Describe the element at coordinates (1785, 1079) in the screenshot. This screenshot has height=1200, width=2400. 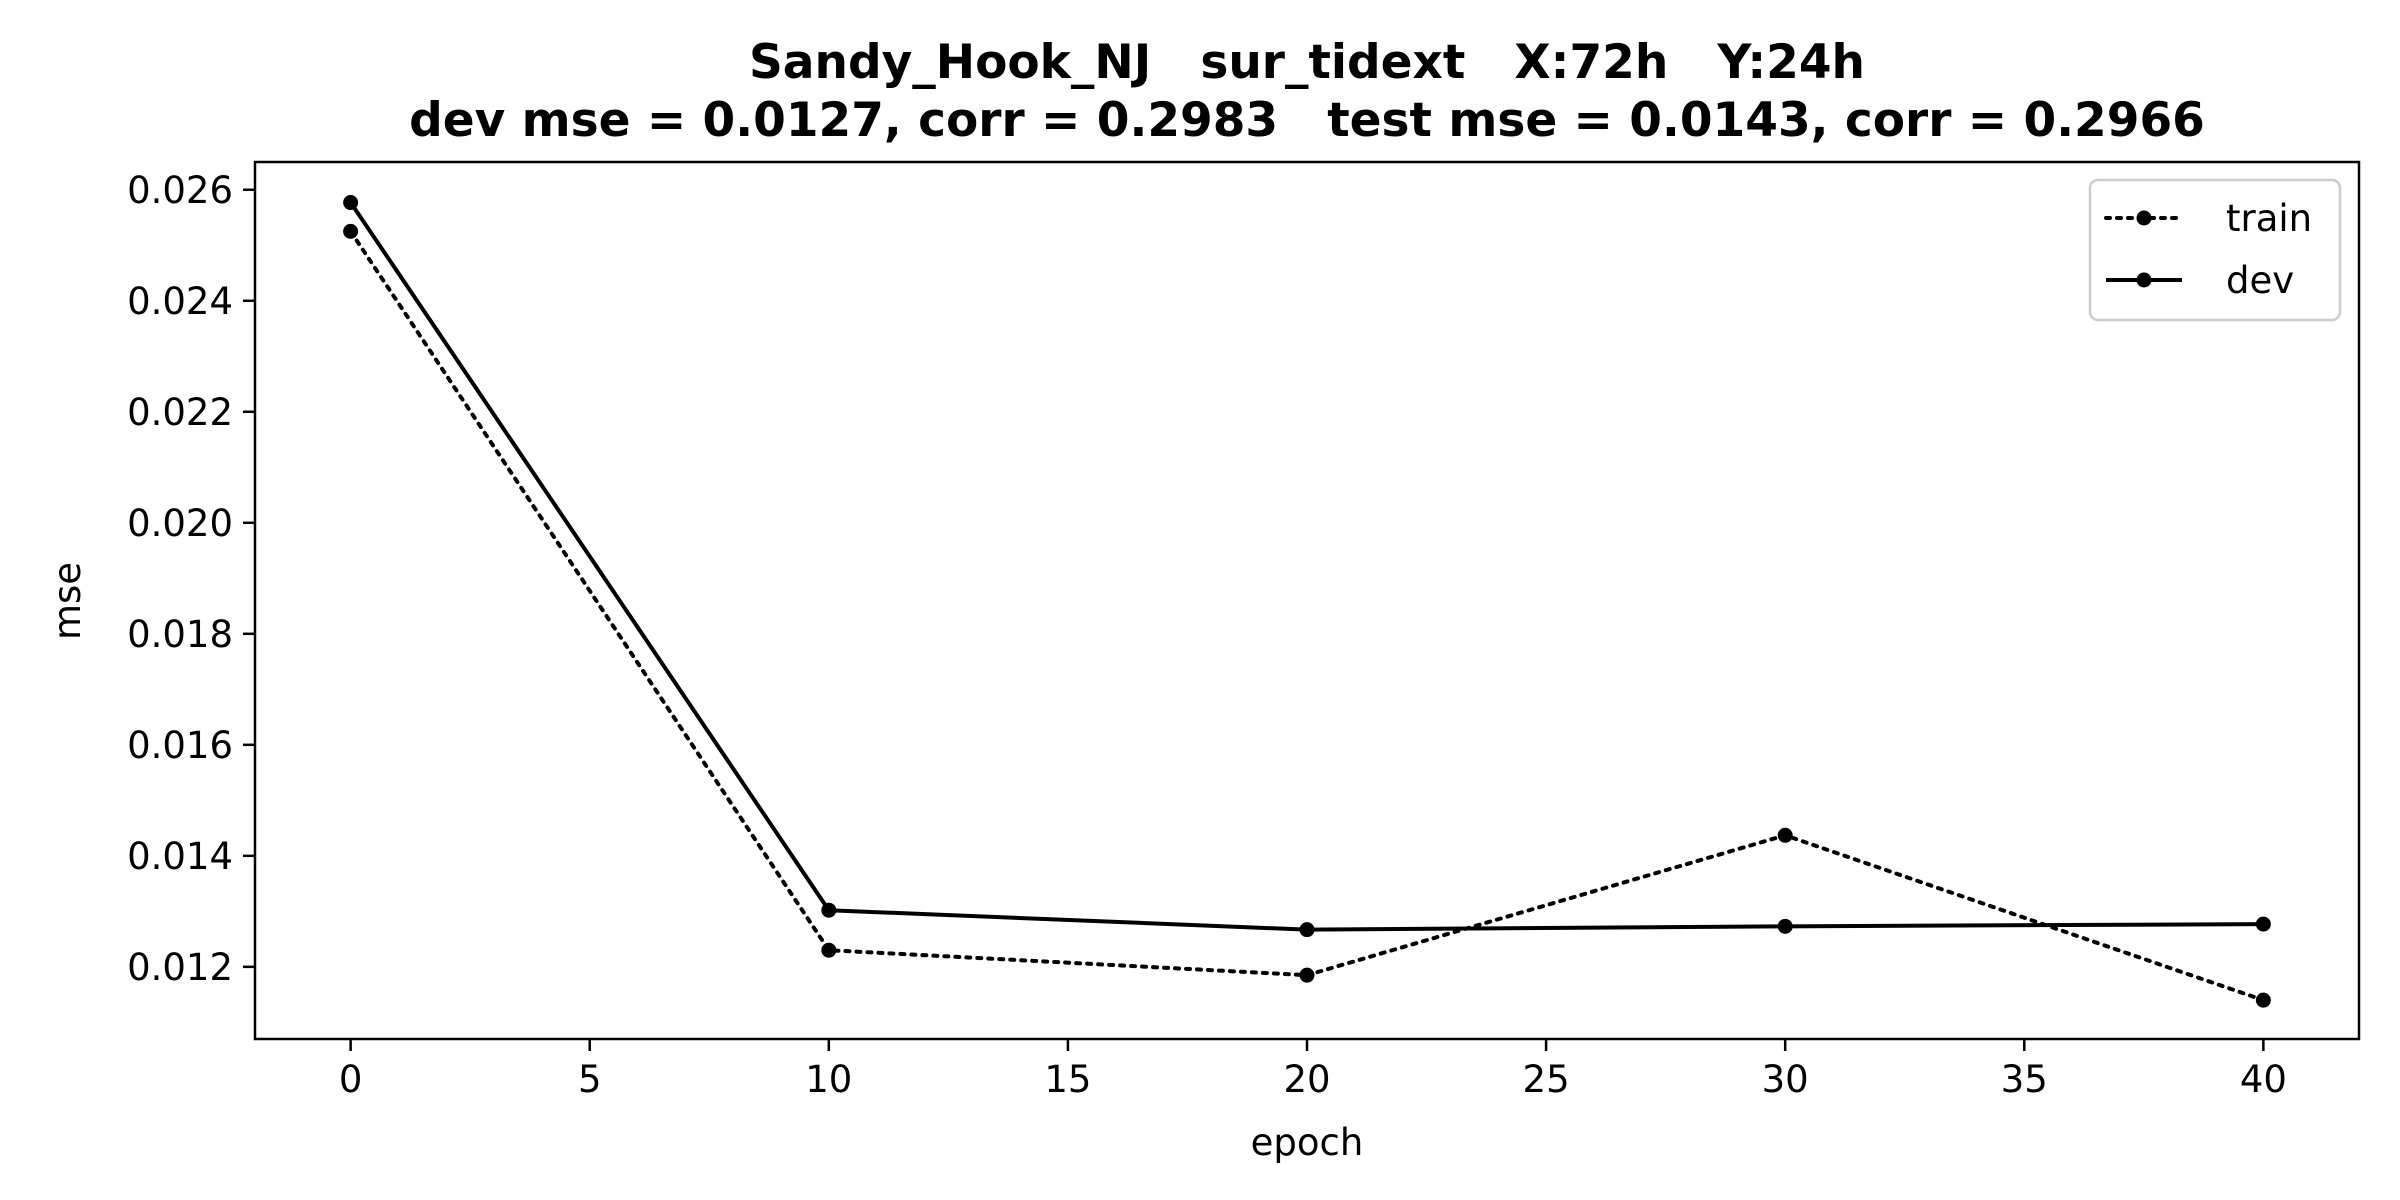
I see `x-tick-label: 30` at that location.